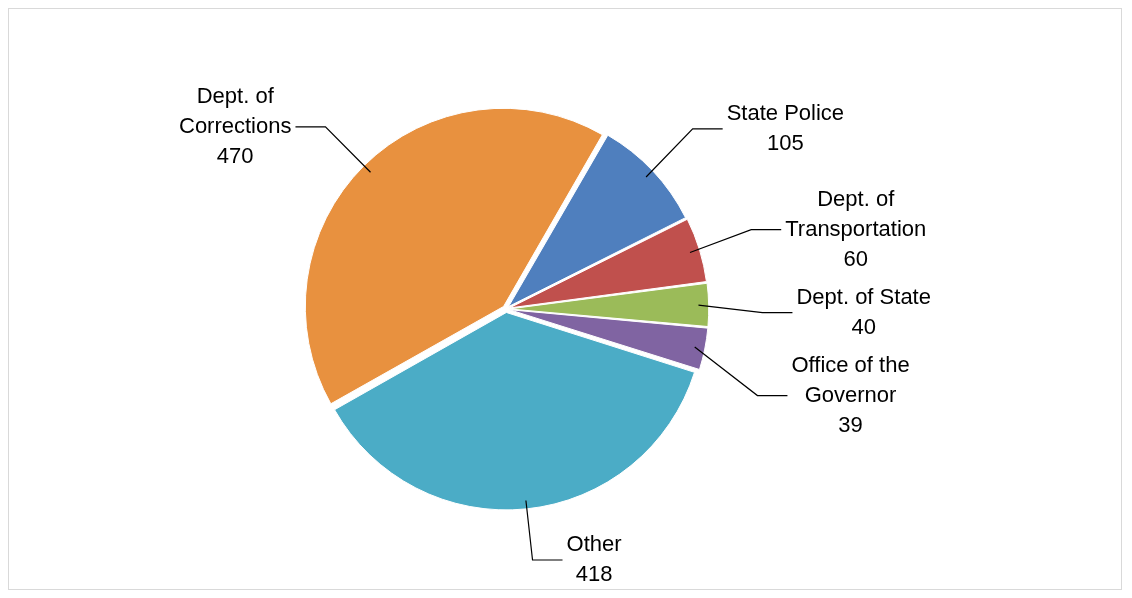 Image resolution: width=1132 pixels, height=598 pixels. I want to click on slice-label: Dept. of State, so click(863, 296).